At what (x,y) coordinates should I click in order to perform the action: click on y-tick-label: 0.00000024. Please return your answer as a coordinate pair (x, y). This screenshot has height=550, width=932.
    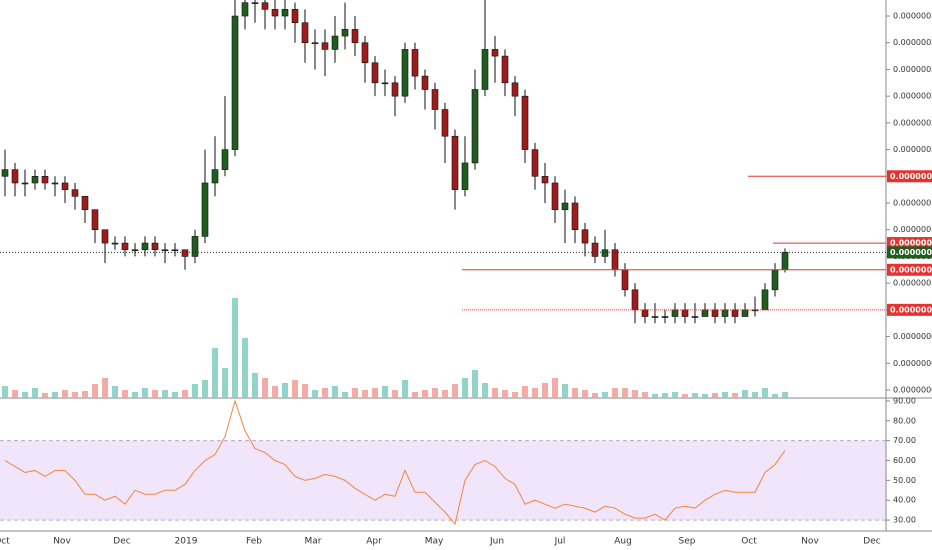
    Looking at the image, I should click on (912, 96).